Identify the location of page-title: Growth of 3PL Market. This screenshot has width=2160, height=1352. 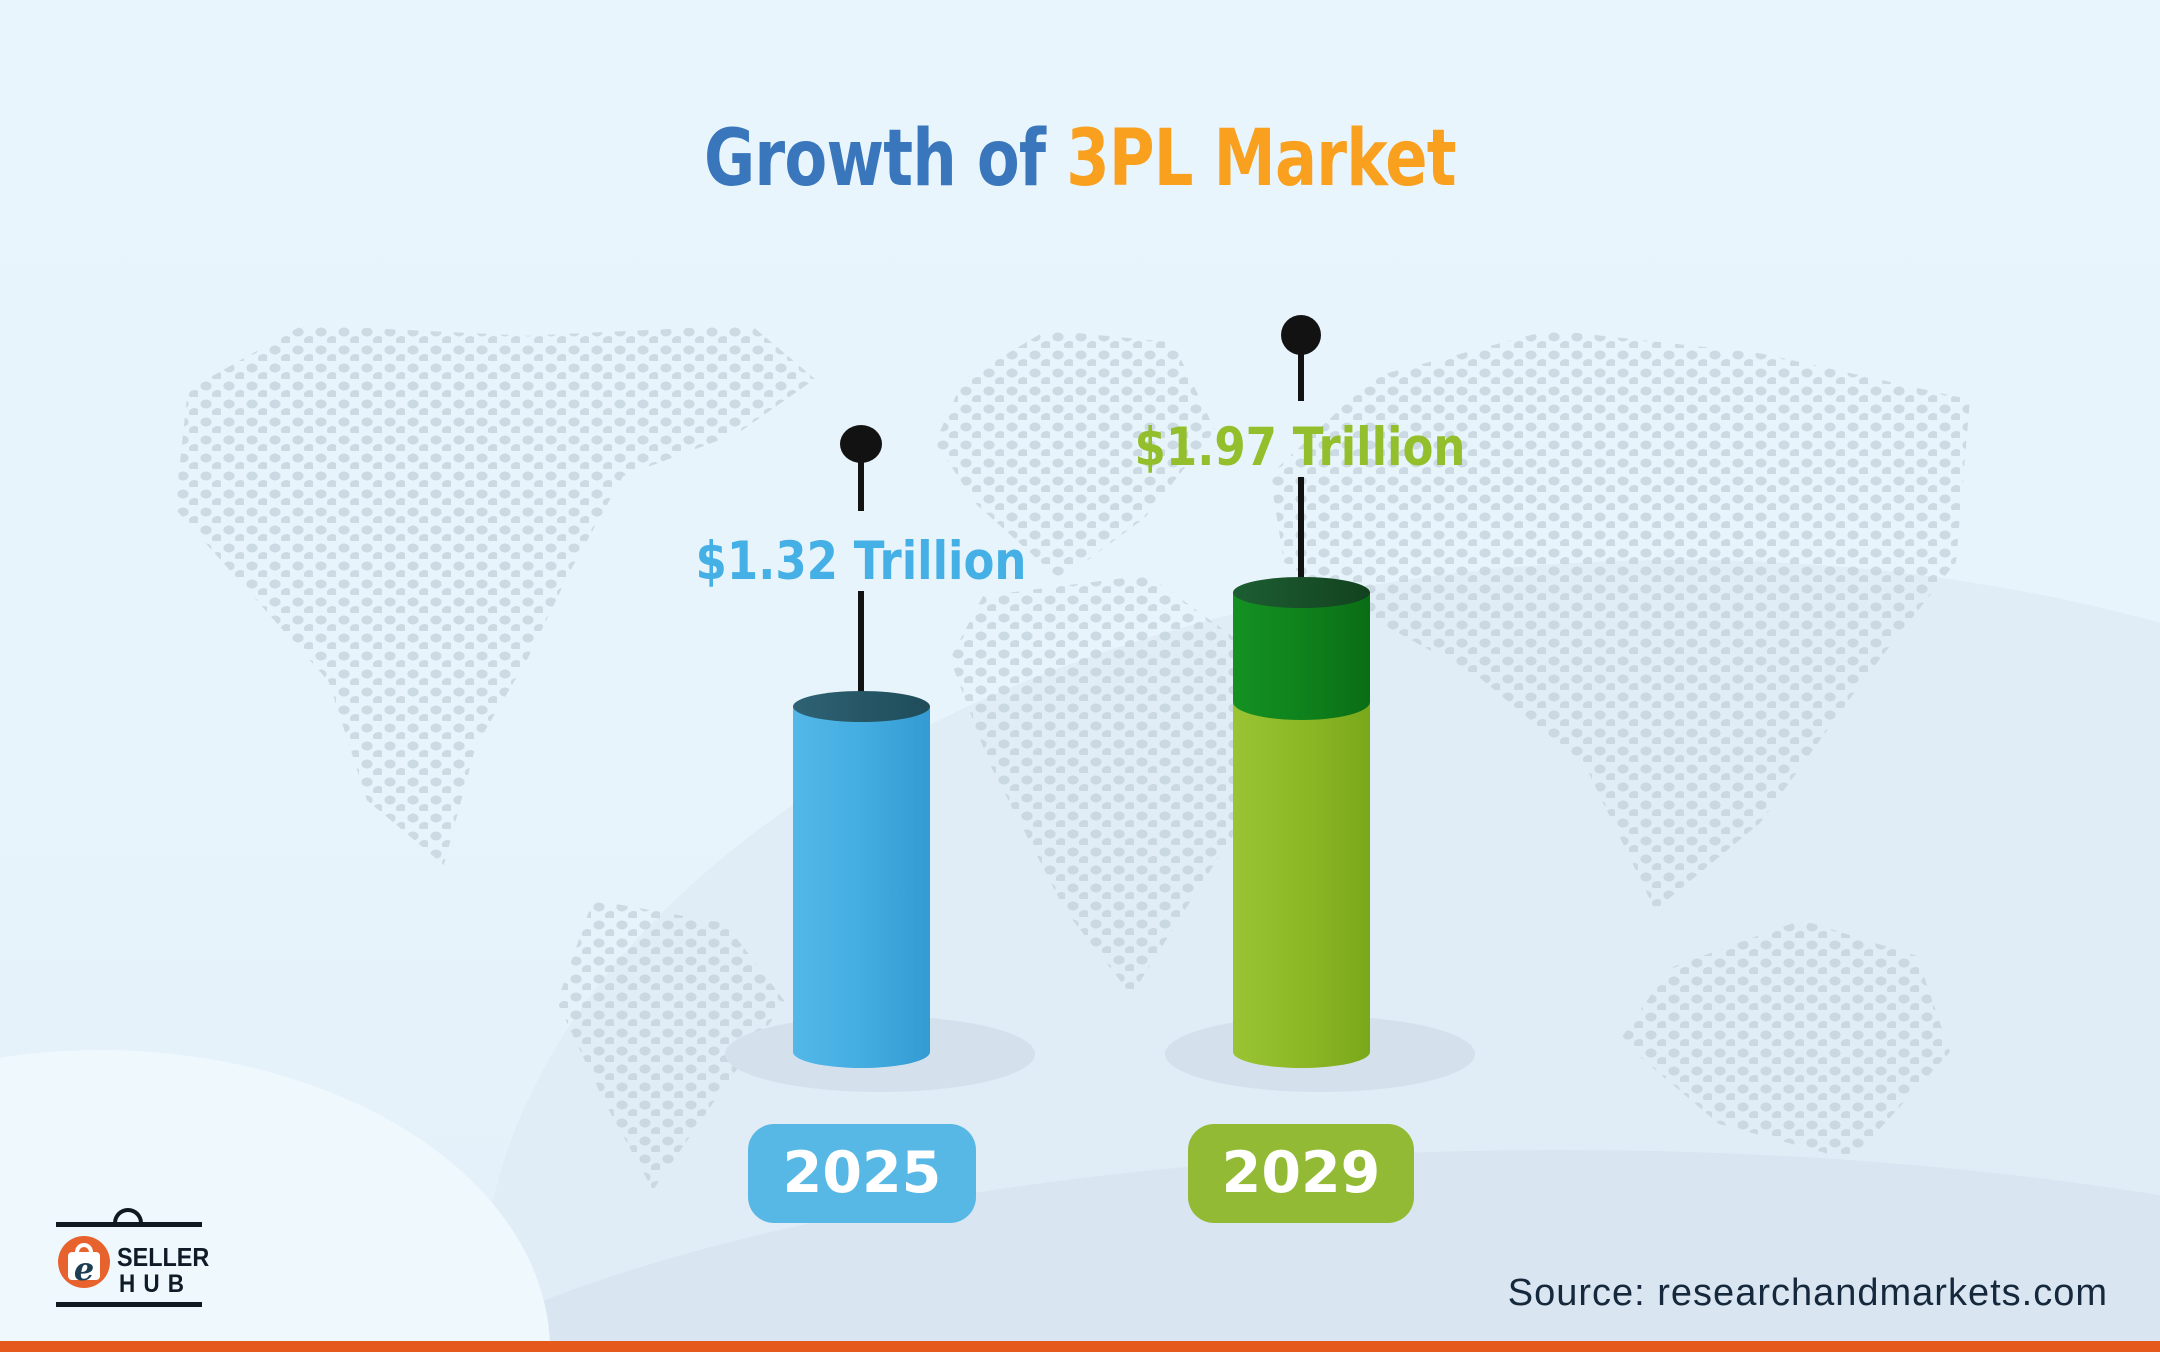
(1080, 159).